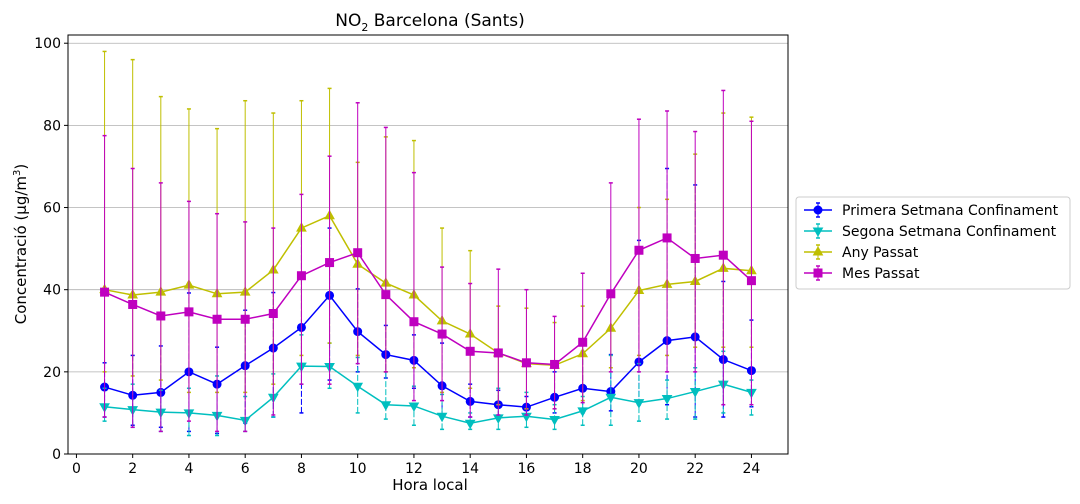 The width and height of the screenshot is (1080, 504). I want to click on x-tick-label-22: 22, so click(695, 469).